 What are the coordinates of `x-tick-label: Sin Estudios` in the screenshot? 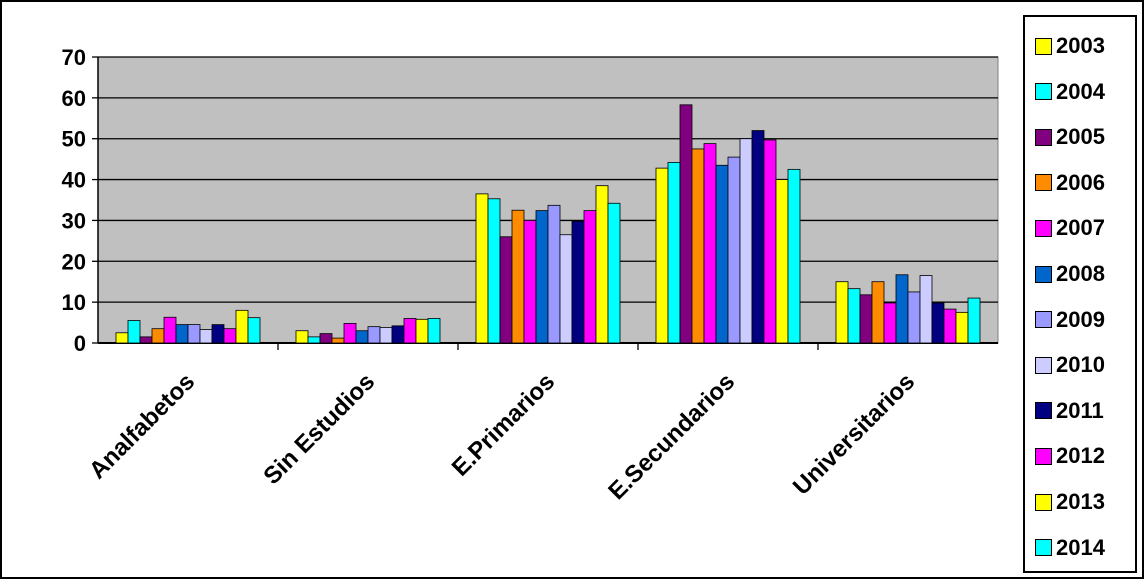 It's located at (319, 429).